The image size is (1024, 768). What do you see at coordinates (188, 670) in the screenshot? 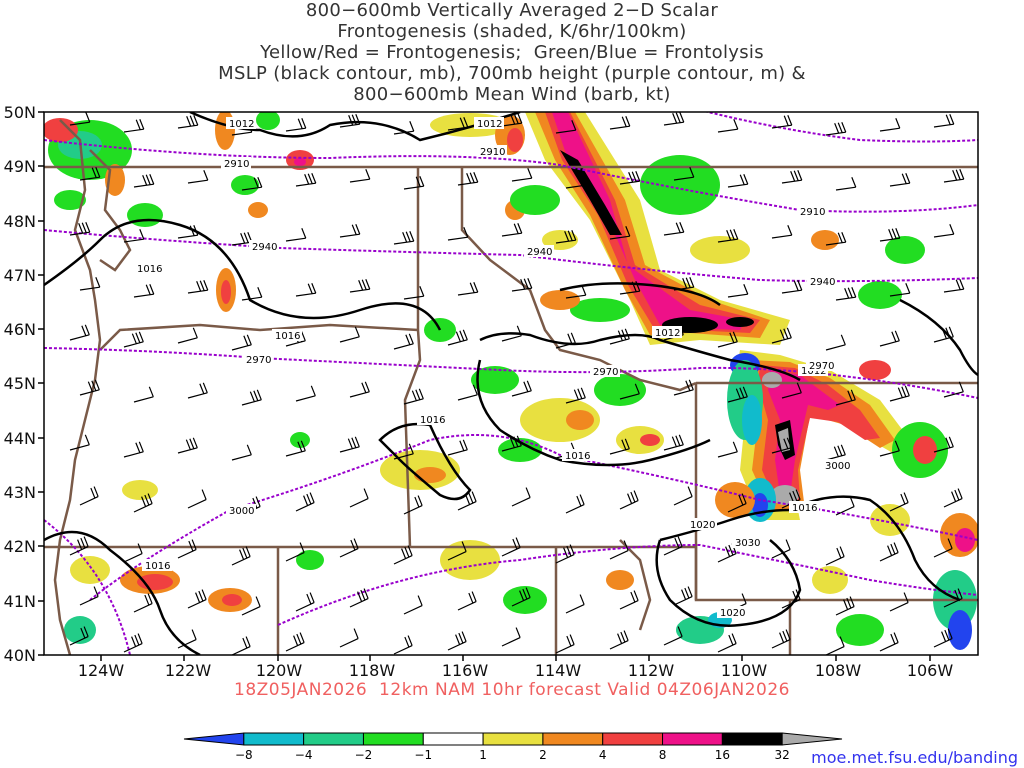
I see `lon-label: 122W` at bounding box center [188, 670].